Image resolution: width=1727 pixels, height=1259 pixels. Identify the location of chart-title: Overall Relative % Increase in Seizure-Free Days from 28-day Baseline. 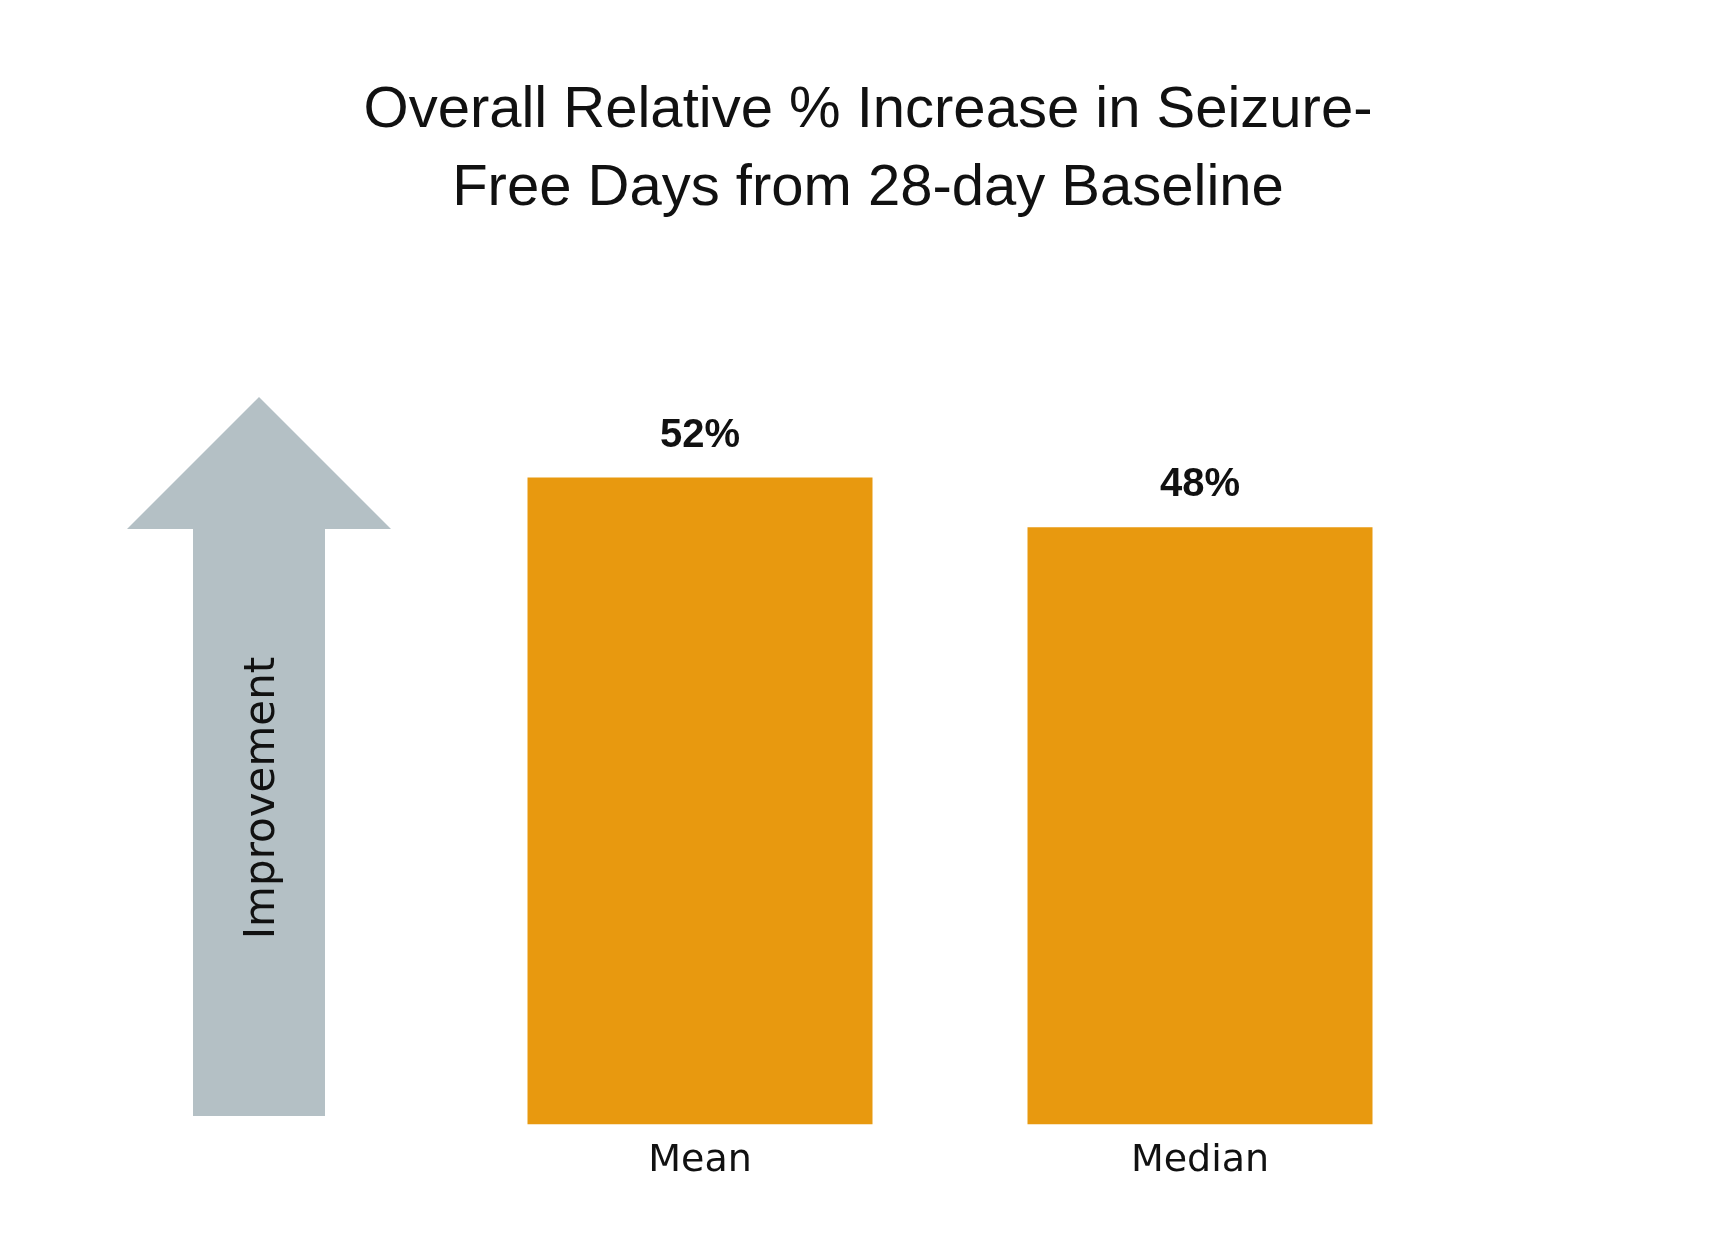
(868, 146).